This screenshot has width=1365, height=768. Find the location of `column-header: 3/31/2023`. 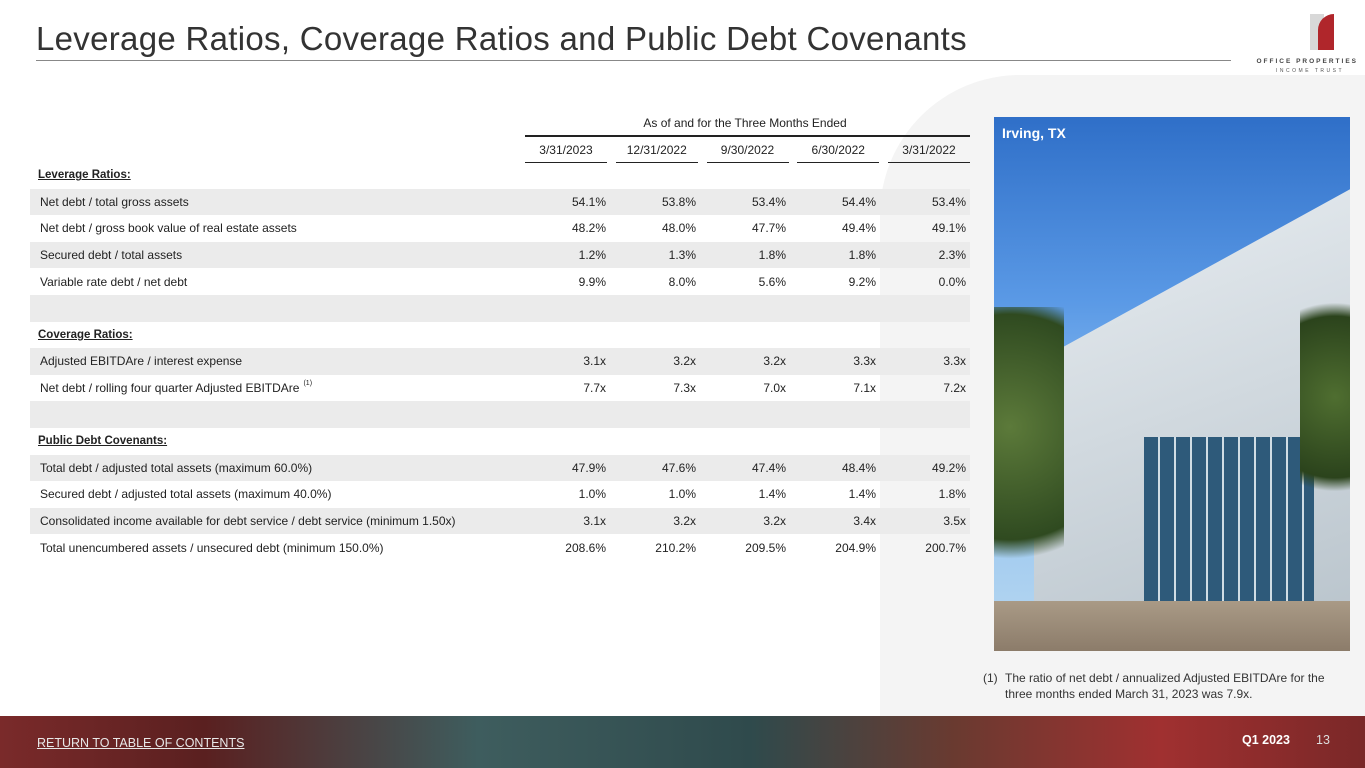

column-header: 3/31/2023 is located at coordinates (566, 153).